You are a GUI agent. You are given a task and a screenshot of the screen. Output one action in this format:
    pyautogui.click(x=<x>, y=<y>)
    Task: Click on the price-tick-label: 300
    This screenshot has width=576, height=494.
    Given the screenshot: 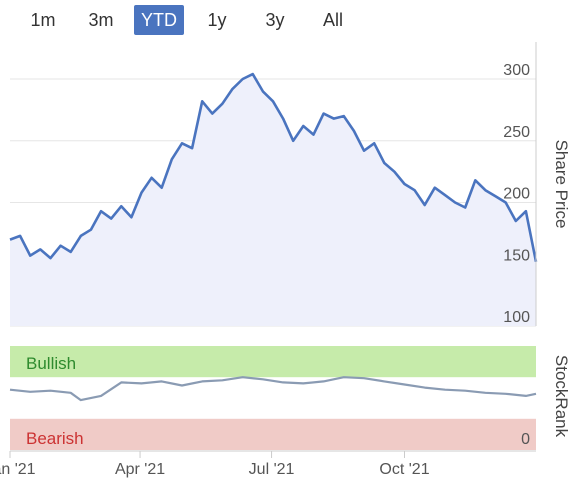 What is the action you would take?
    pyautogui.click(x=516, y=70)
    